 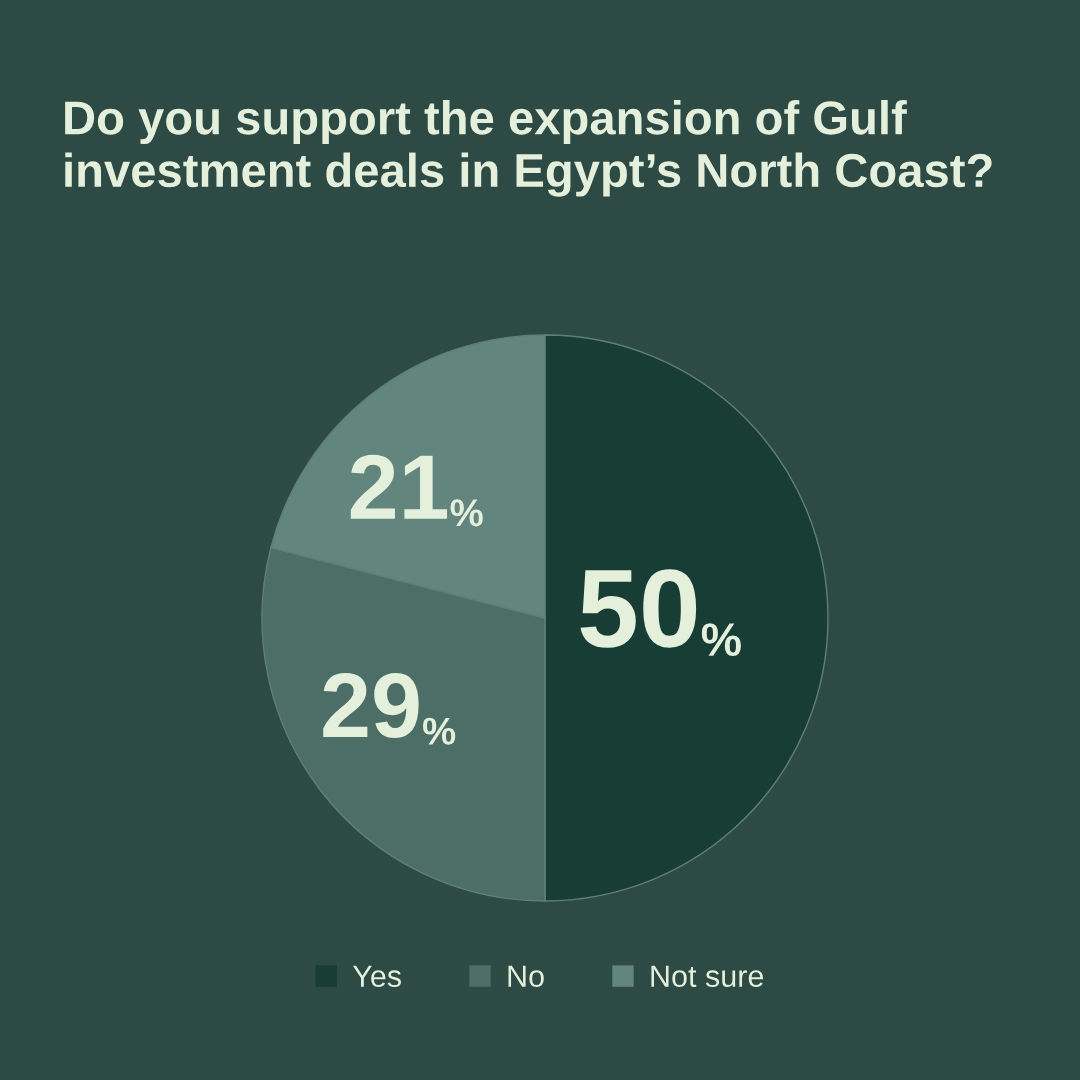 What do you see at coordinates (707, 976) in the screenshot?
I see `legend-label: Not sure` at bounding box center [707, 976].